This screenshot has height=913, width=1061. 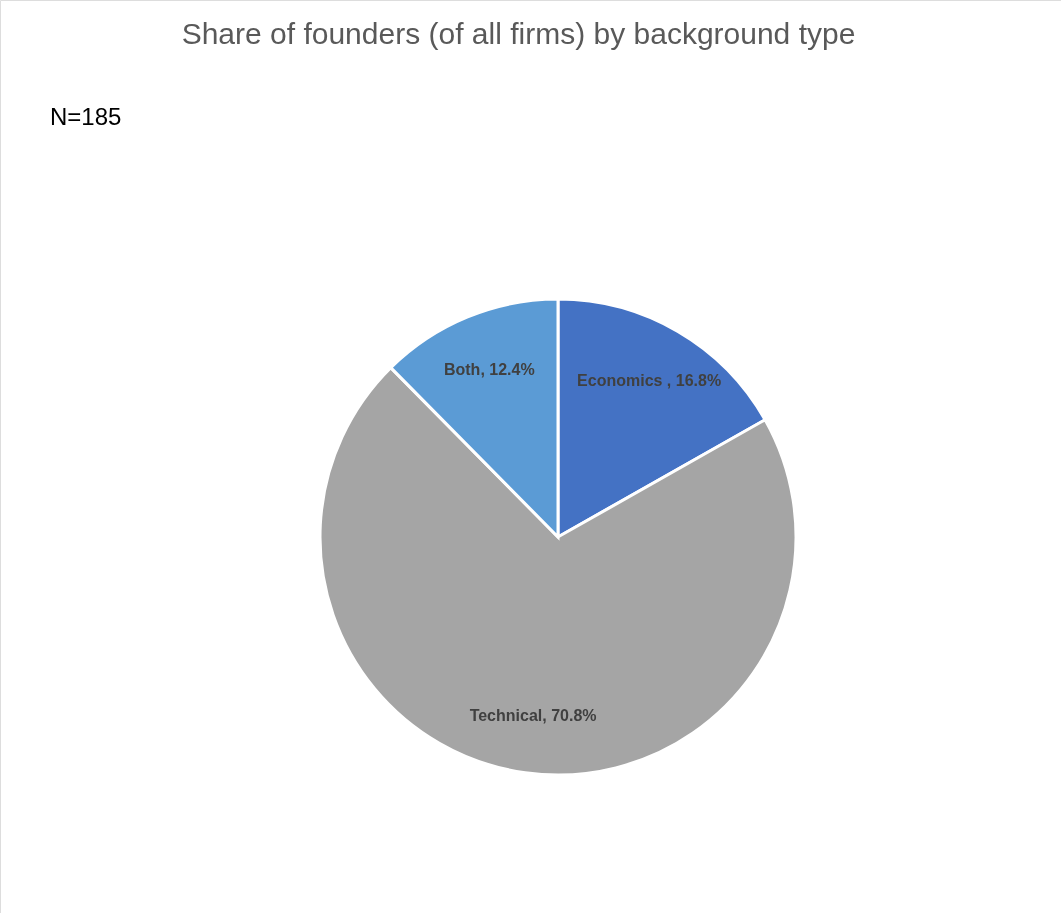 What do you see at coordinates (518, 33) in the screenshot?
I see `chart-title: Share of founders (of all firms) by background type` at bounding box center [518, 33].